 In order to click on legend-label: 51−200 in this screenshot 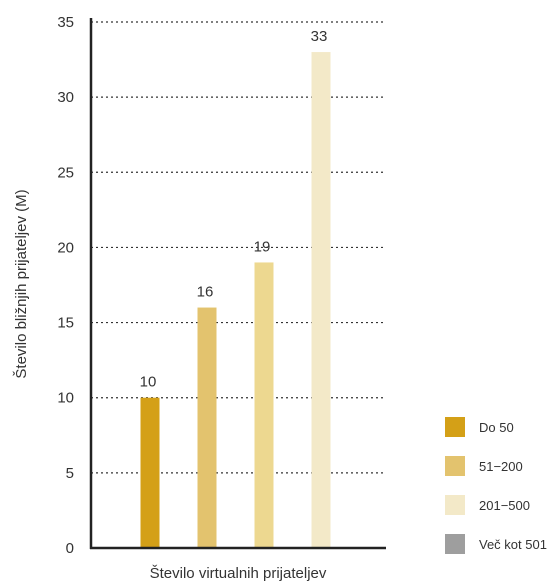, I will do `click(501, 466)`.